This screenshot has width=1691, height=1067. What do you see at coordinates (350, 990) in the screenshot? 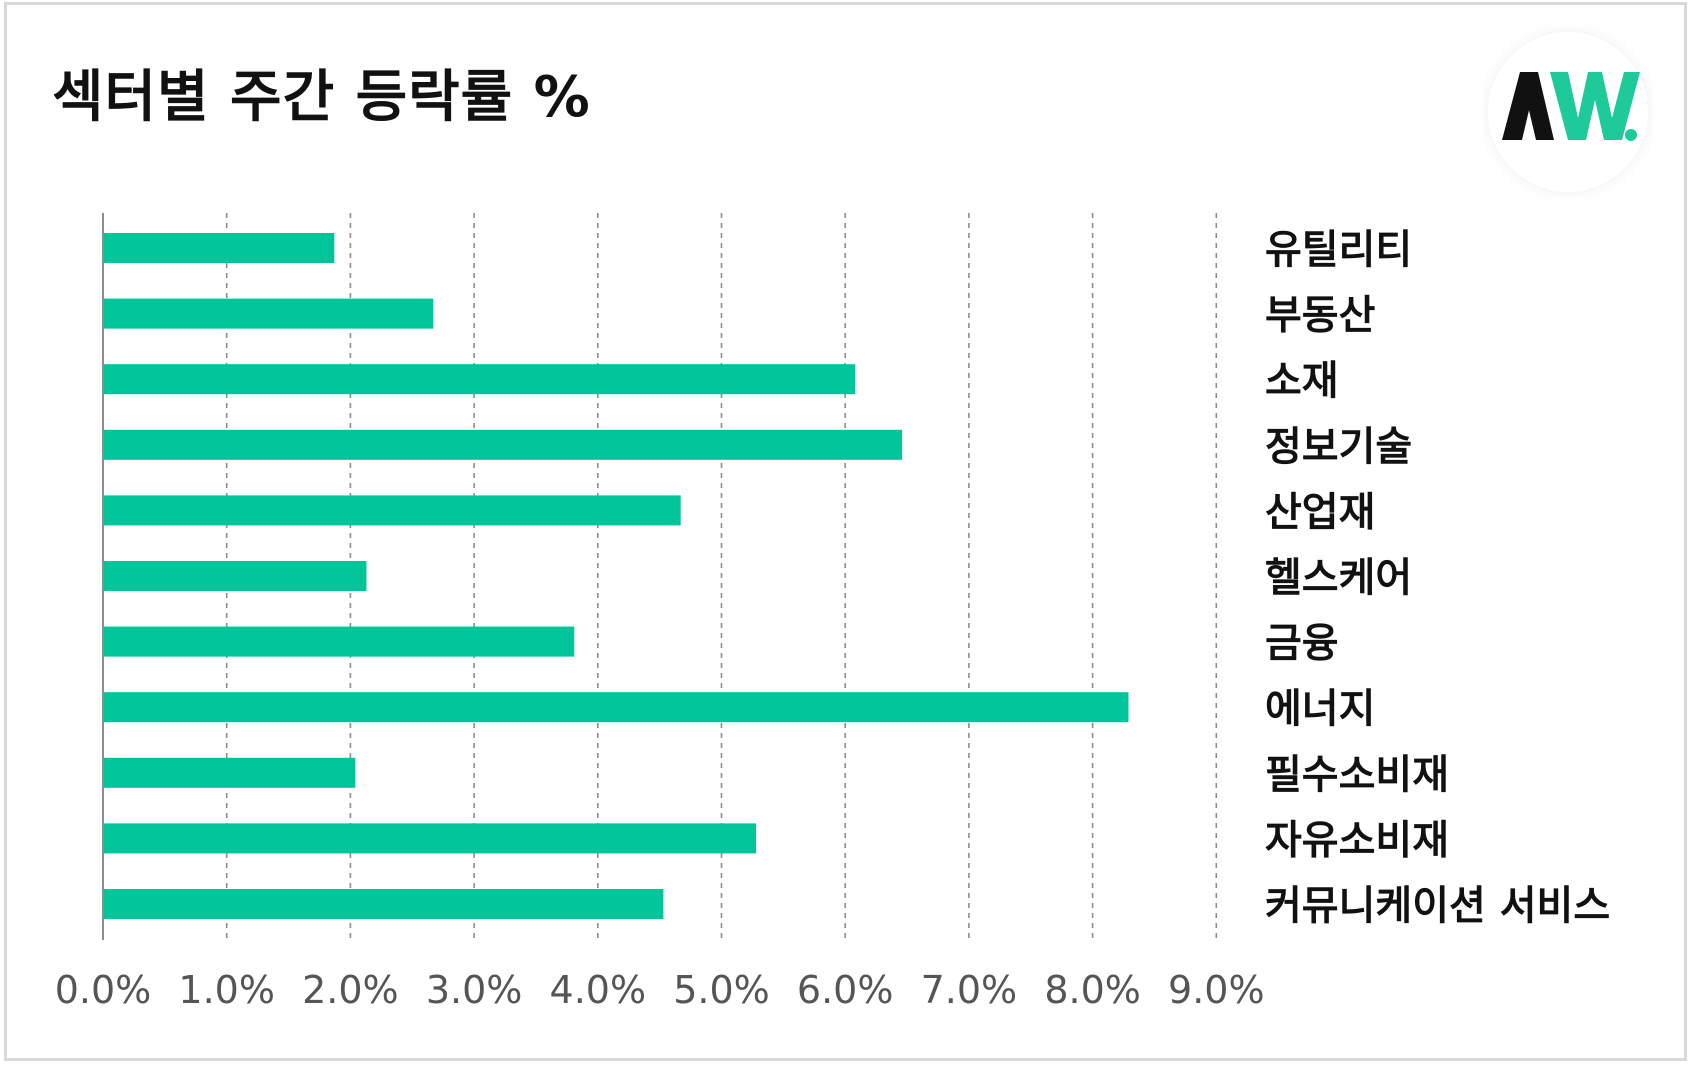
I see `x-tick-label: 2.0%` at bounding box center [350, 990].